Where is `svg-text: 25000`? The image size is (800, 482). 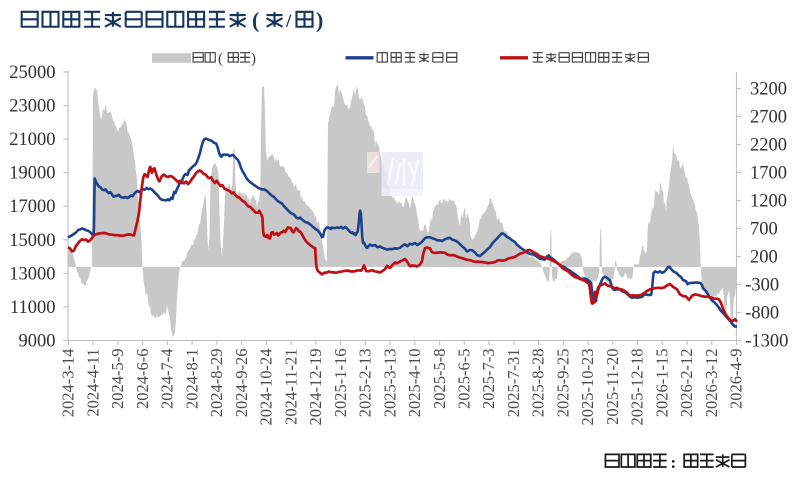
svg-text: 25000 is located at coordinates (32, 73).